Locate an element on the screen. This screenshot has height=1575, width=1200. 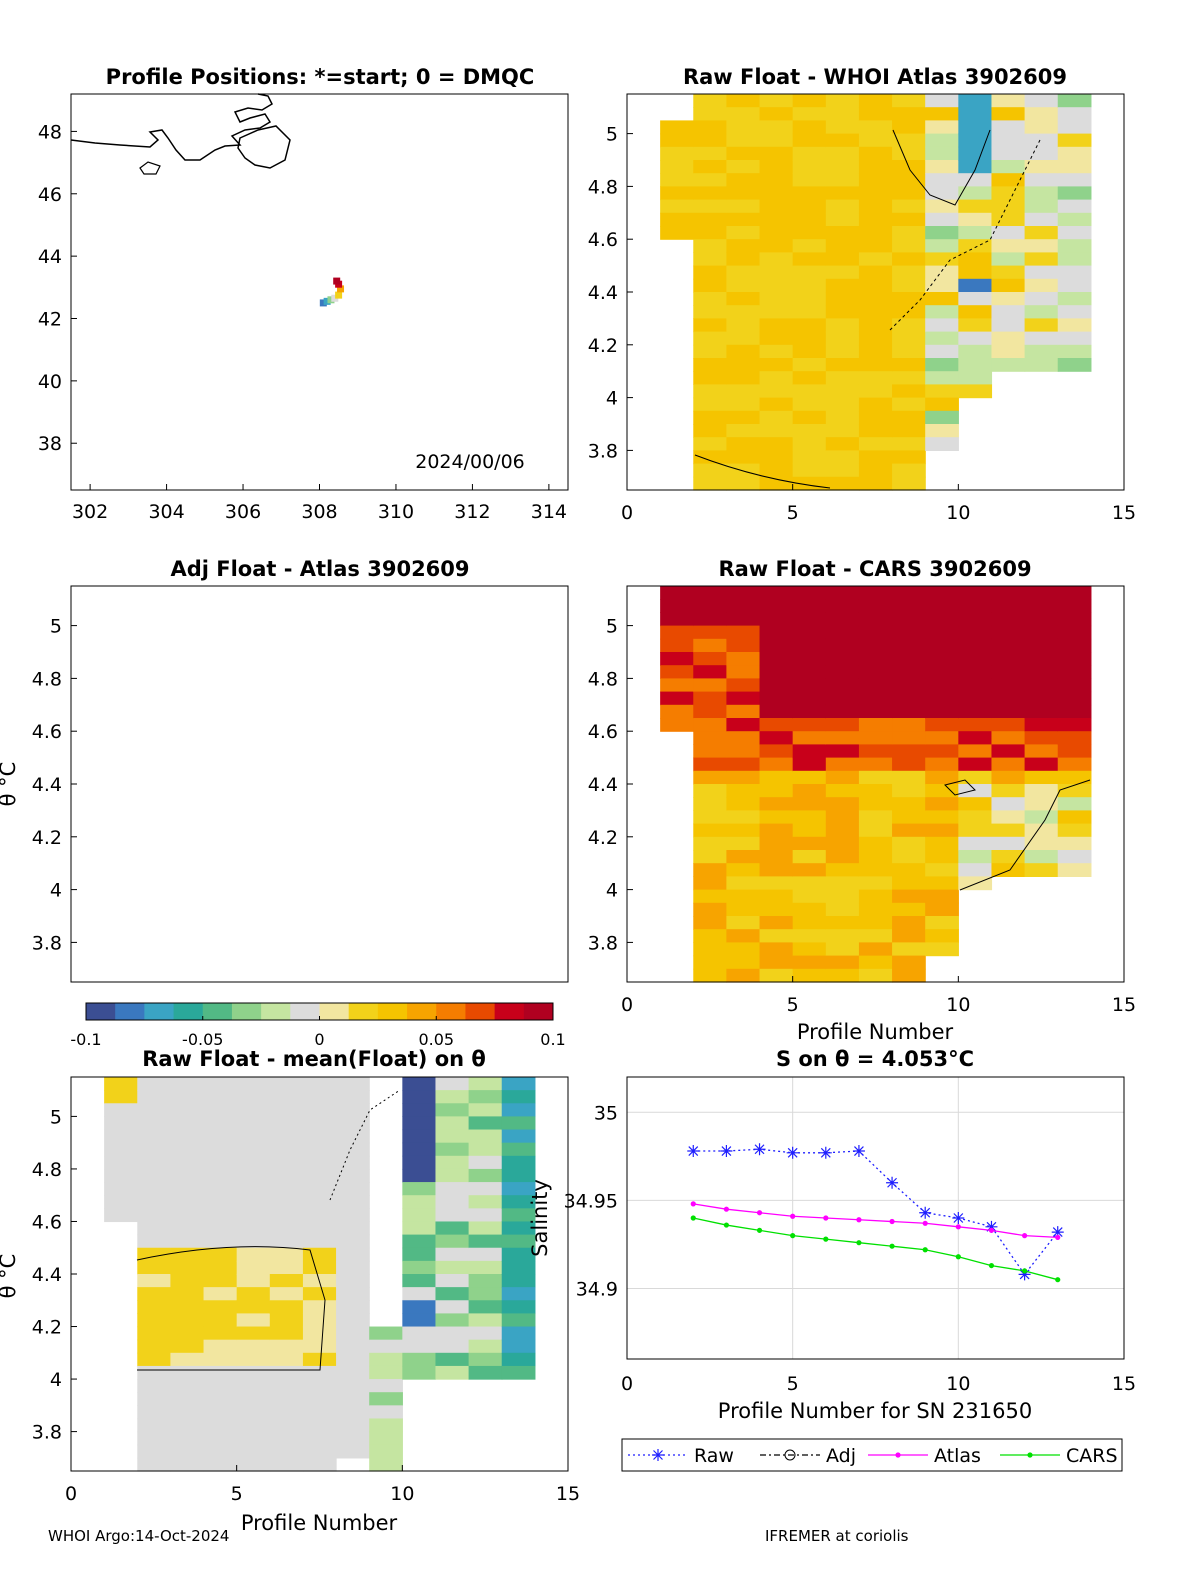
map-ticks: 302 304 306 308 310 312 314 38 40 42 44 46 48 is located at coordinates (302, 322).